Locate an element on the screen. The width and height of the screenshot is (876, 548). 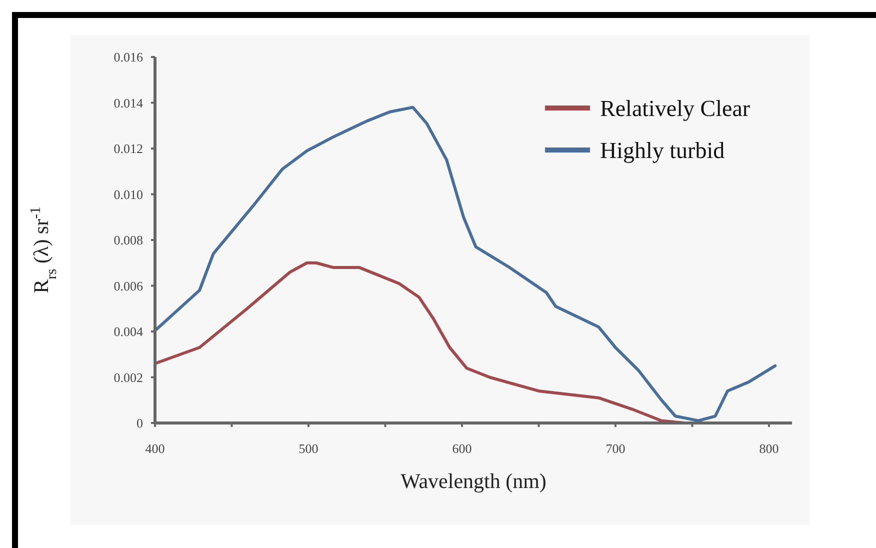
y-tick-label: 0.008 is located at coordinates (128, 240).